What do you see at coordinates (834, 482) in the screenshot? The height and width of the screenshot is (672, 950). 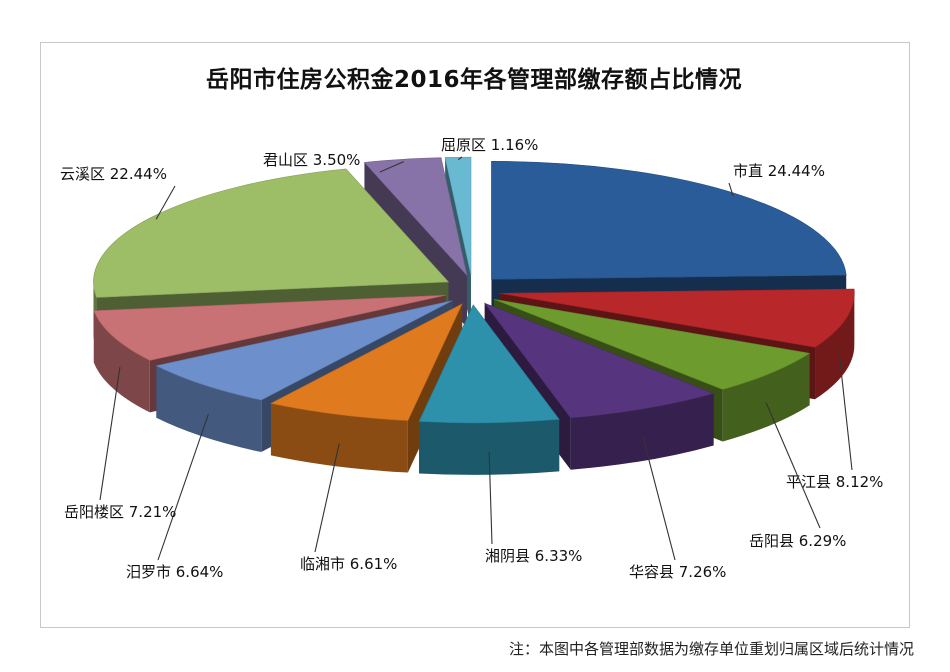 I see `data-label: 平江县 8.12%` at bounding box center [834, 482].